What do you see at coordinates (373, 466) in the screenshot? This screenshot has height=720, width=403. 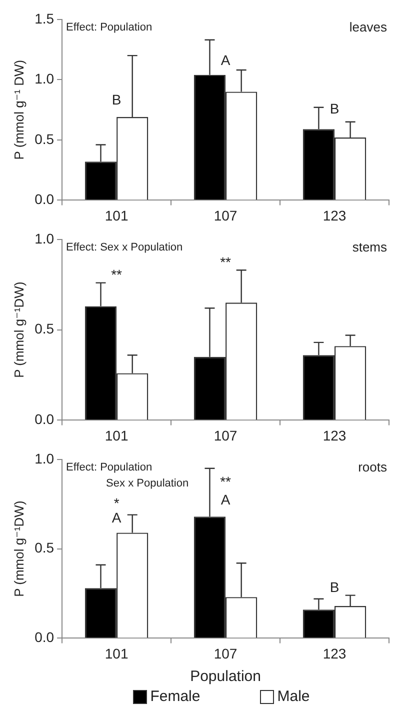 I see `chart-title: roots` at bounding box center [373, 466].